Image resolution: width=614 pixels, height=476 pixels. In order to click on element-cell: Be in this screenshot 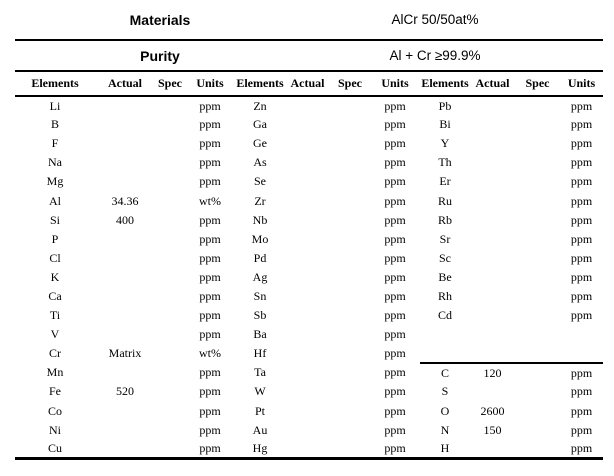, I will do `click(445, 276)`.